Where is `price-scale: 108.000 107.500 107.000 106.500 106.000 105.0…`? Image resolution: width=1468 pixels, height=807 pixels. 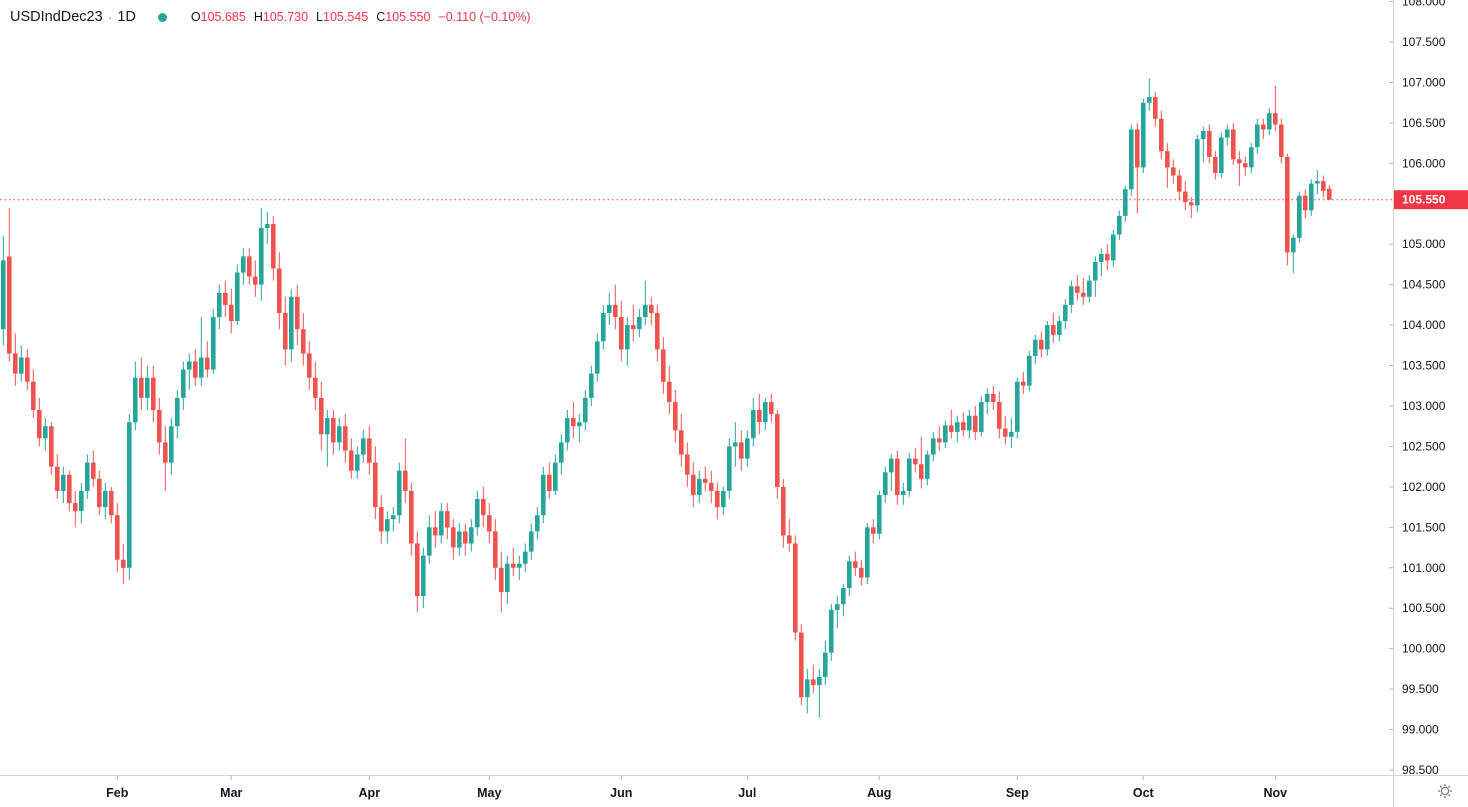 price-scale: 108.000 107.500 107.000 106.500 106.000 105.0… is located at coordinates (1417, 388).